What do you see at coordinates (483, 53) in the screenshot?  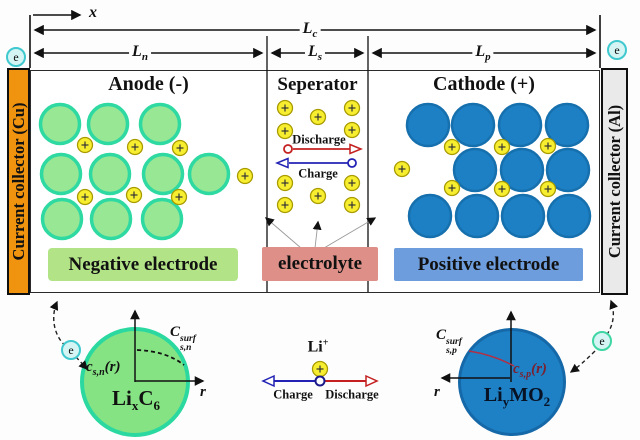 I see `lp-dimension-label: Lp` at bounding box center [483, 53].